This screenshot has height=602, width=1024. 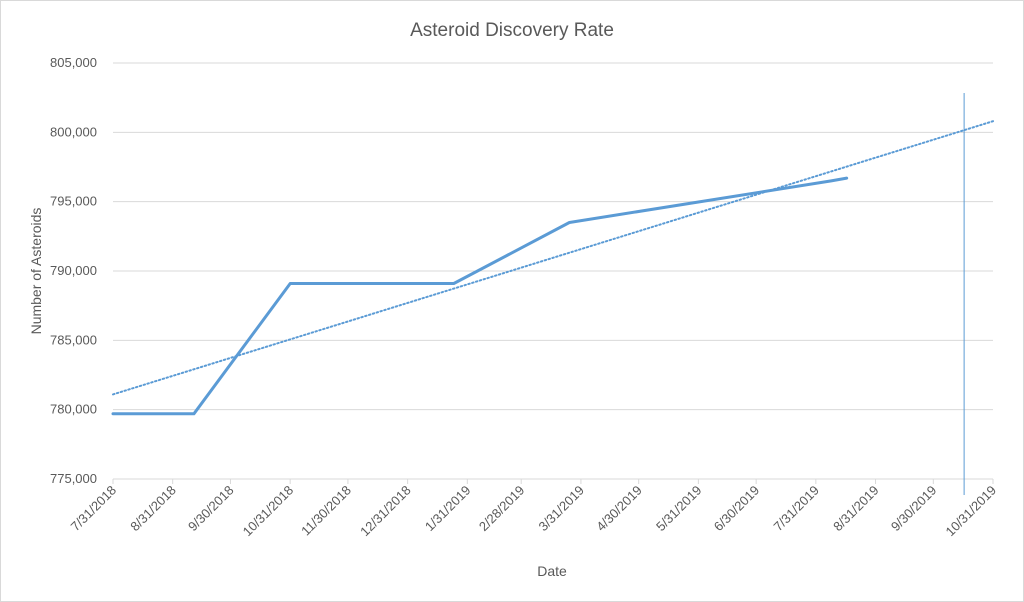 What do you see at coordinates (619, 509) in the screenshot?
I see `x-tick-label: 4/30/2019` at bounding box center [619, 509].